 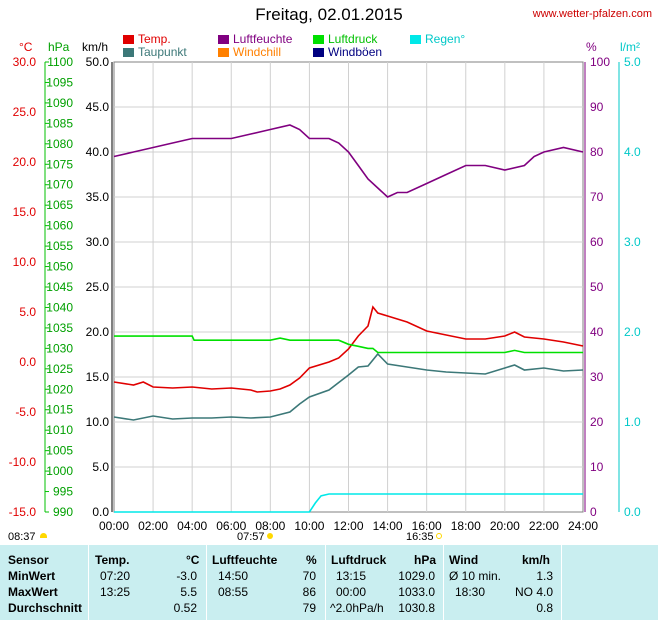 What do you see at coordinates (59, 410) in the screenshot?
I see `pressure-tick-label: 1015` at bounding box center [59, 410].